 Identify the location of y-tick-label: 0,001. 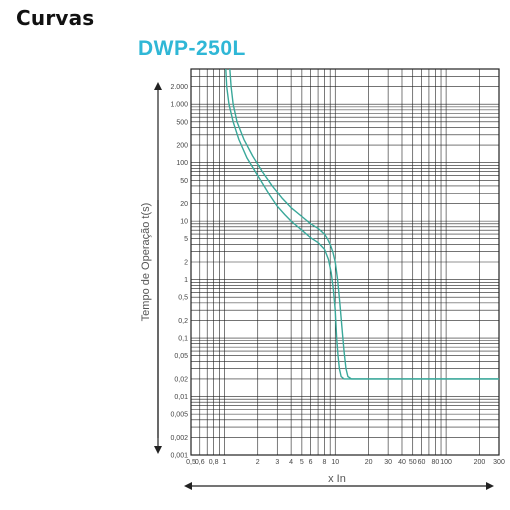
(179, 456).